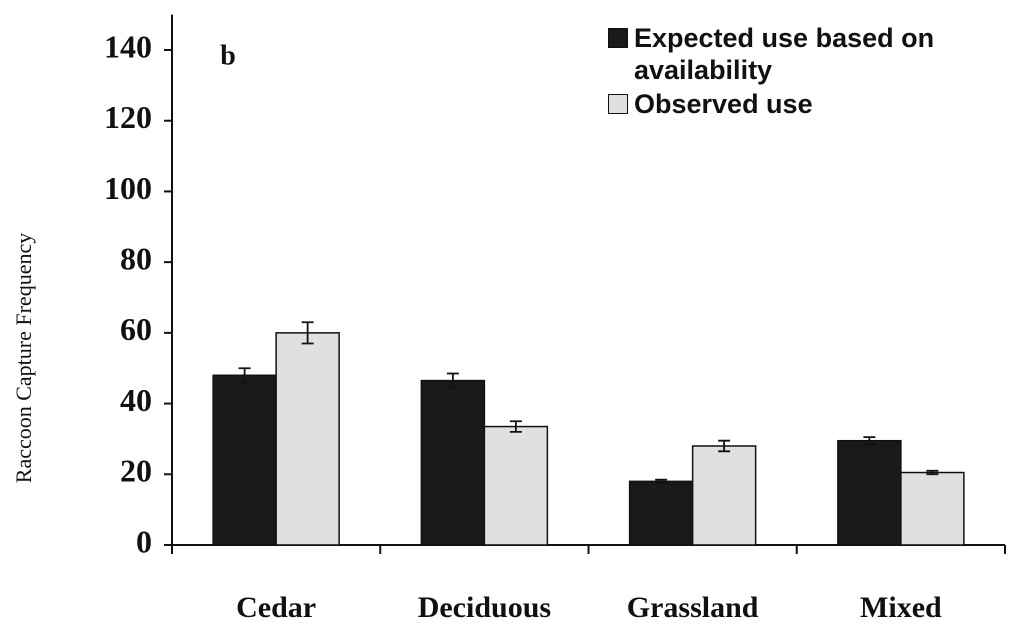  What do you see at coordinates (136, 329) in the screenshot?
I see `y-tick-label: 60` at bounding box center [136, 329].